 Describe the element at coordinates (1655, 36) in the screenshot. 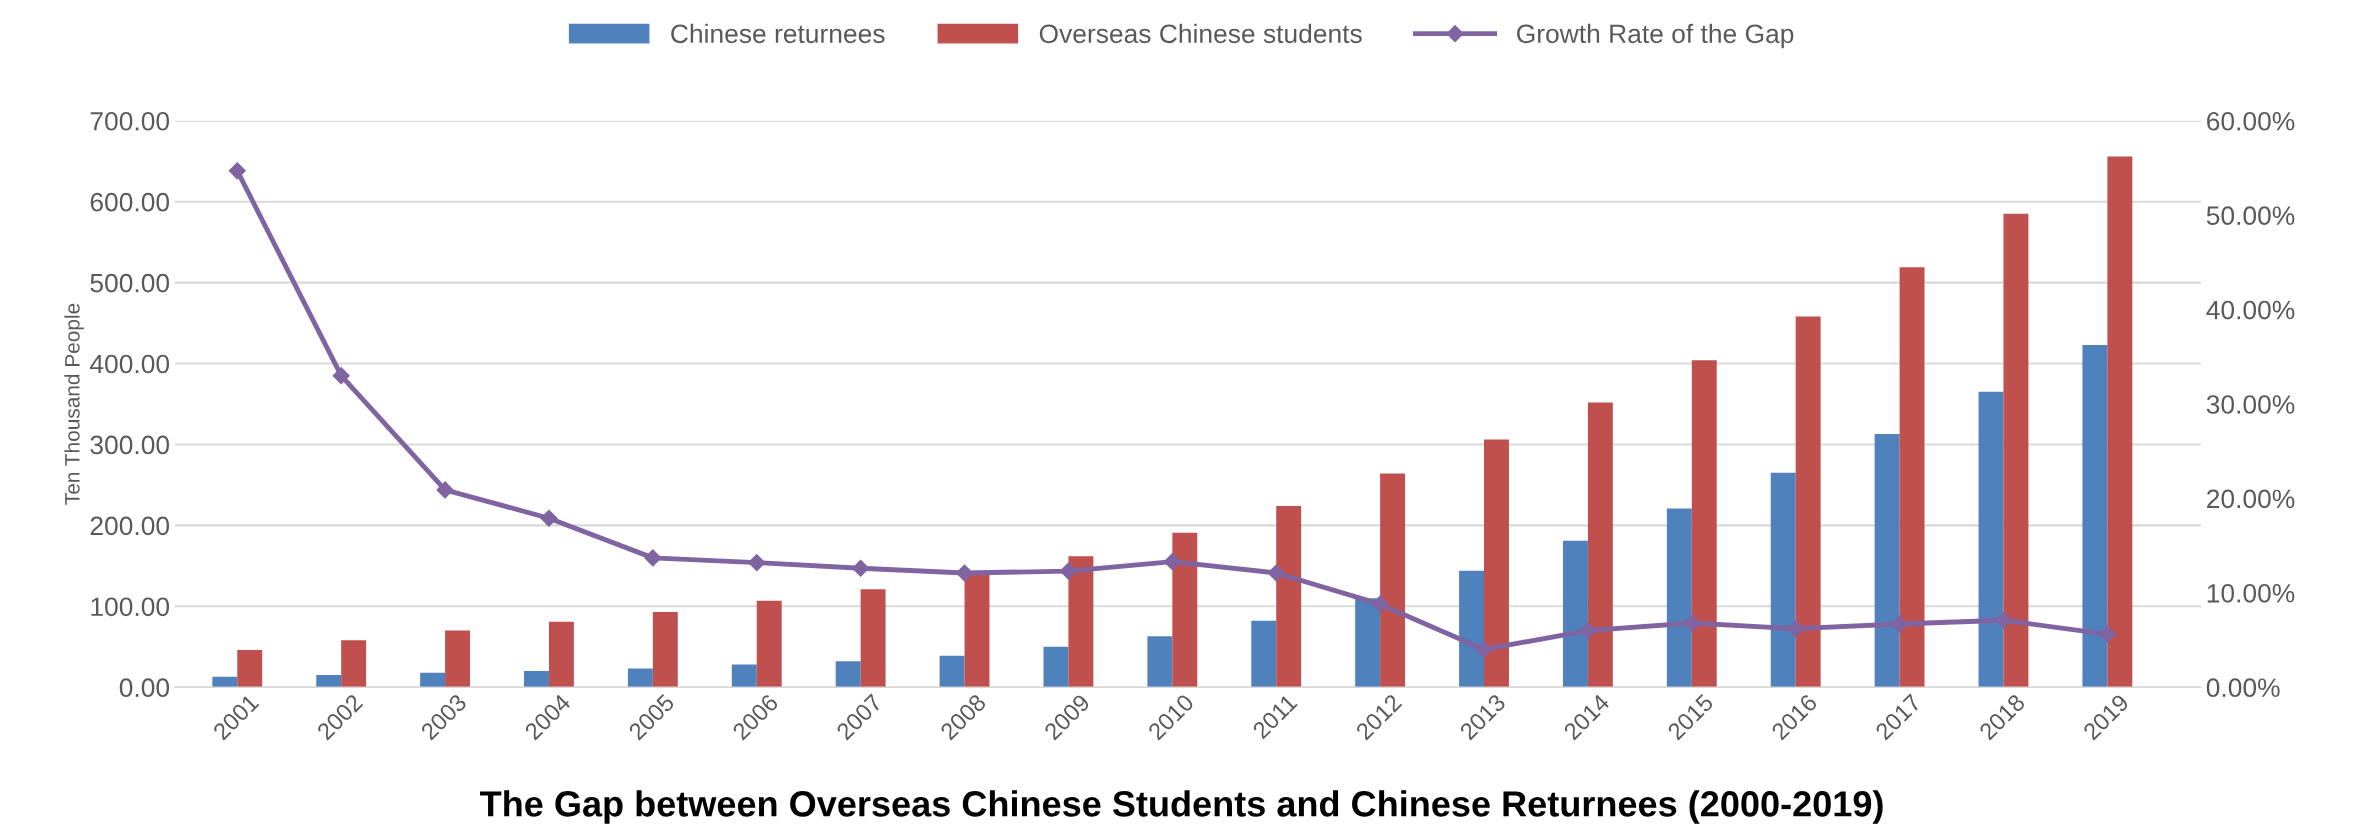

I see `legend-label: Growth Rate of the Gap` at that location.